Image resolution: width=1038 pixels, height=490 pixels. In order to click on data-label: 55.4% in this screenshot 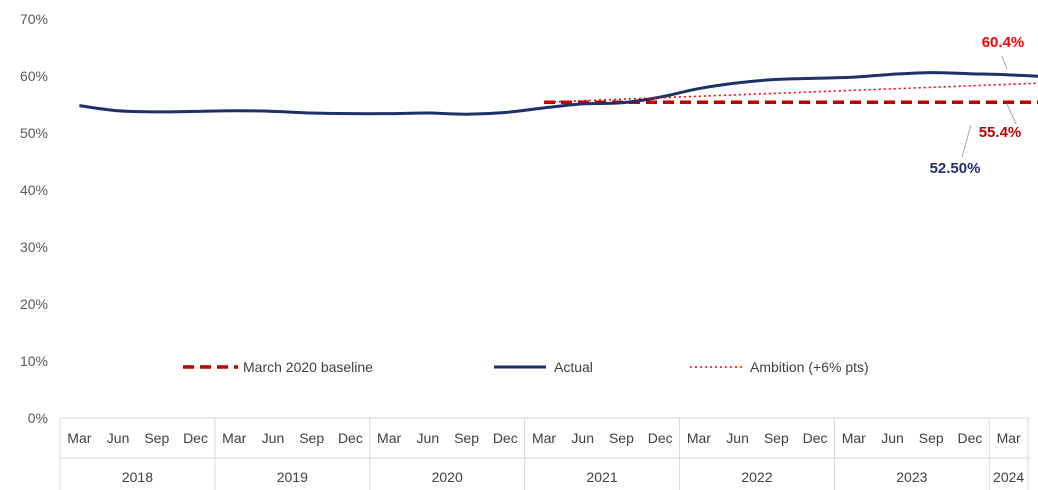, I will do `click(1000, 132)`.